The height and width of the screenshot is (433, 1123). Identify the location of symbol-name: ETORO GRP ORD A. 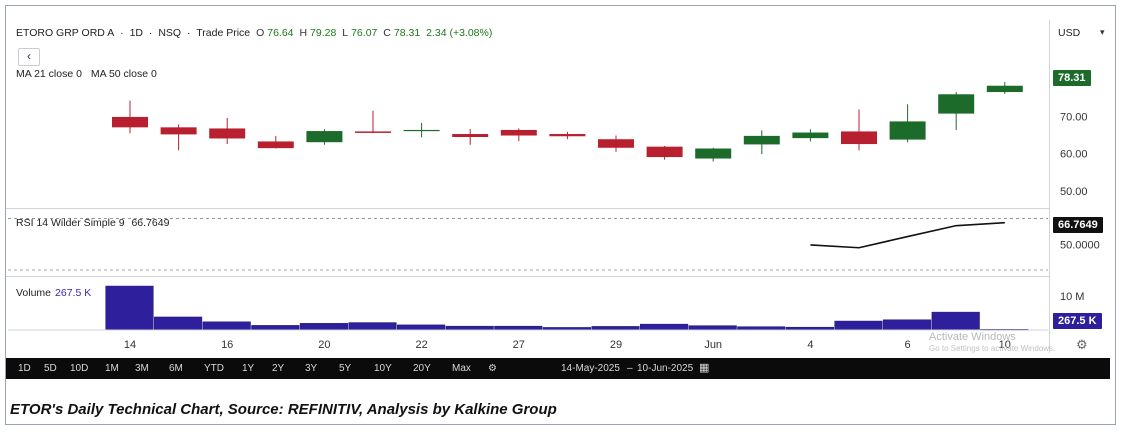
(65, 33).